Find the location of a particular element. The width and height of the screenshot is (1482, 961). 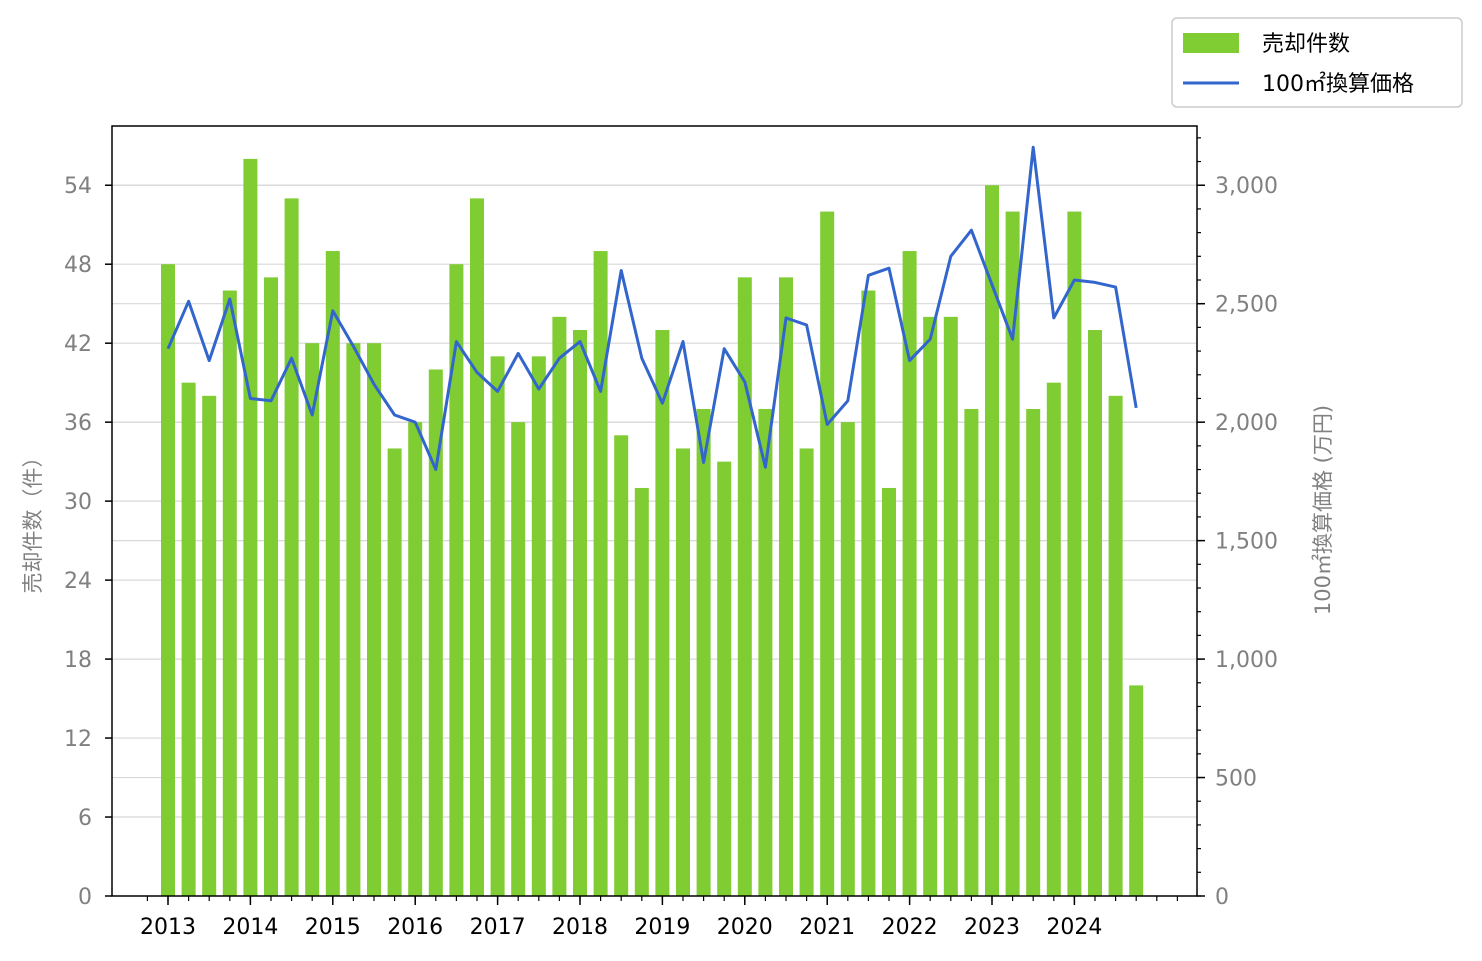

left-tick-label: 30 is located at coordinates (78, 502).